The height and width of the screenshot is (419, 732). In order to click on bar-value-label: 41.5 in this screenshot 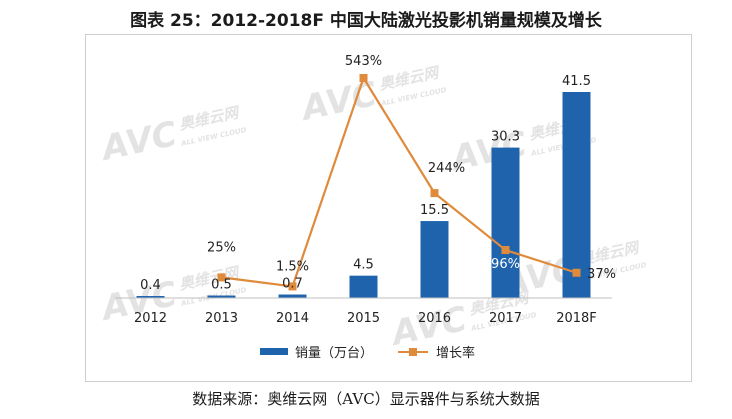, I will do `click(576, 81)`.